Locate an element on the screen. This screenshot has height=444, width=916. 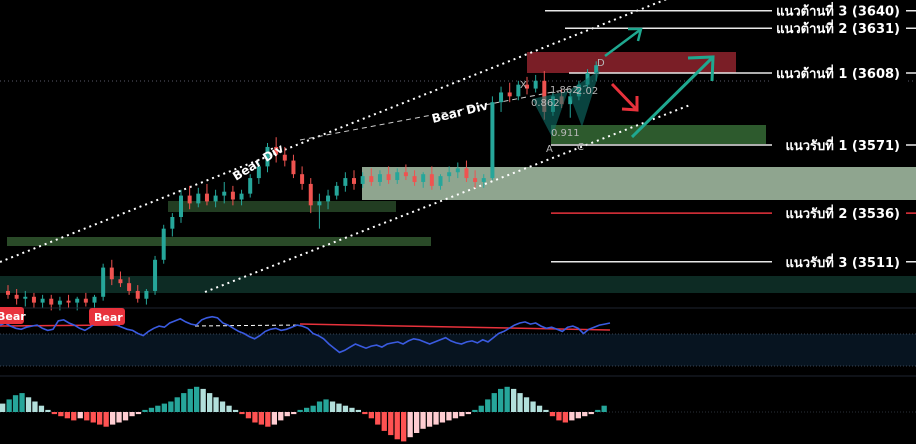
arrow-up-small is located at coordinates (623, 42).